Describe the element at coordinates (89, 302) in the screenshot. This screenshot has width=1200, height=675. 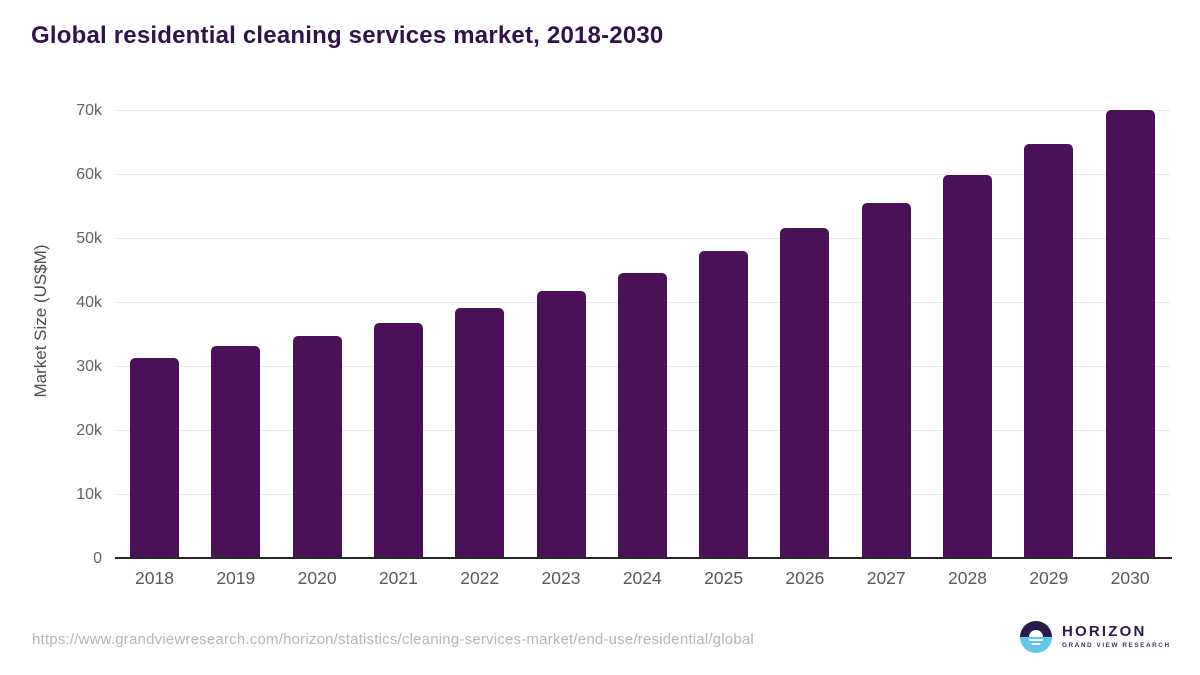
I see `y-tick-40k: 40k` at that location.